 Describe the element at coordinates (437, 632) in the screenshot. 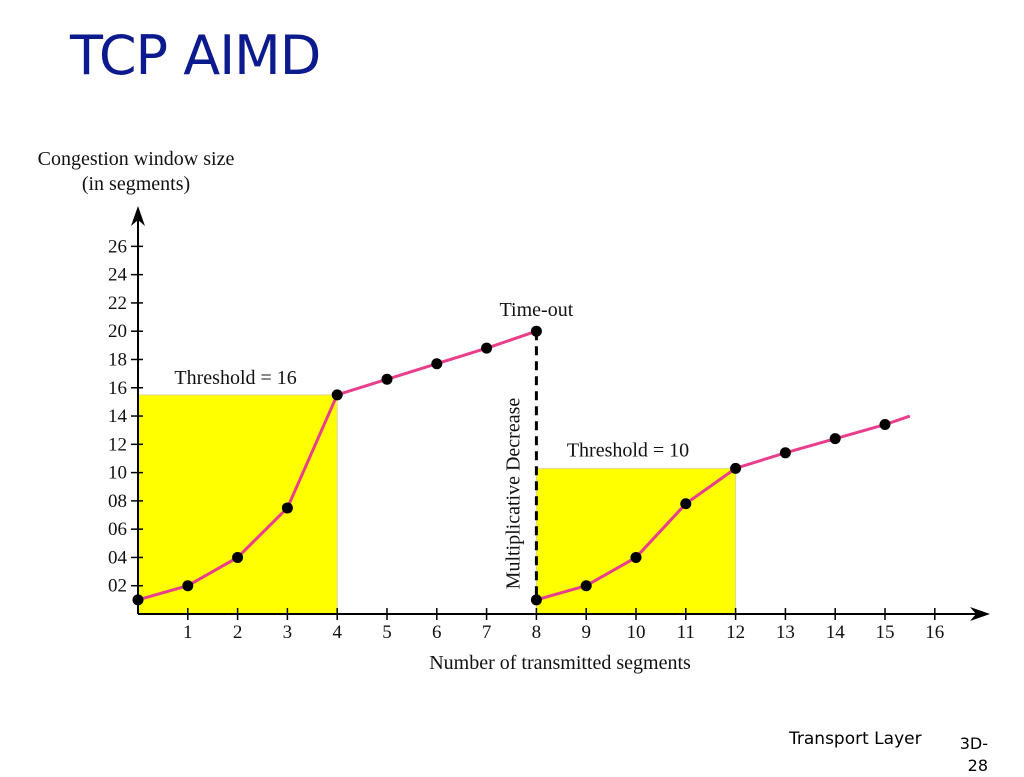

I see `x-tick-label: 6` at that location.